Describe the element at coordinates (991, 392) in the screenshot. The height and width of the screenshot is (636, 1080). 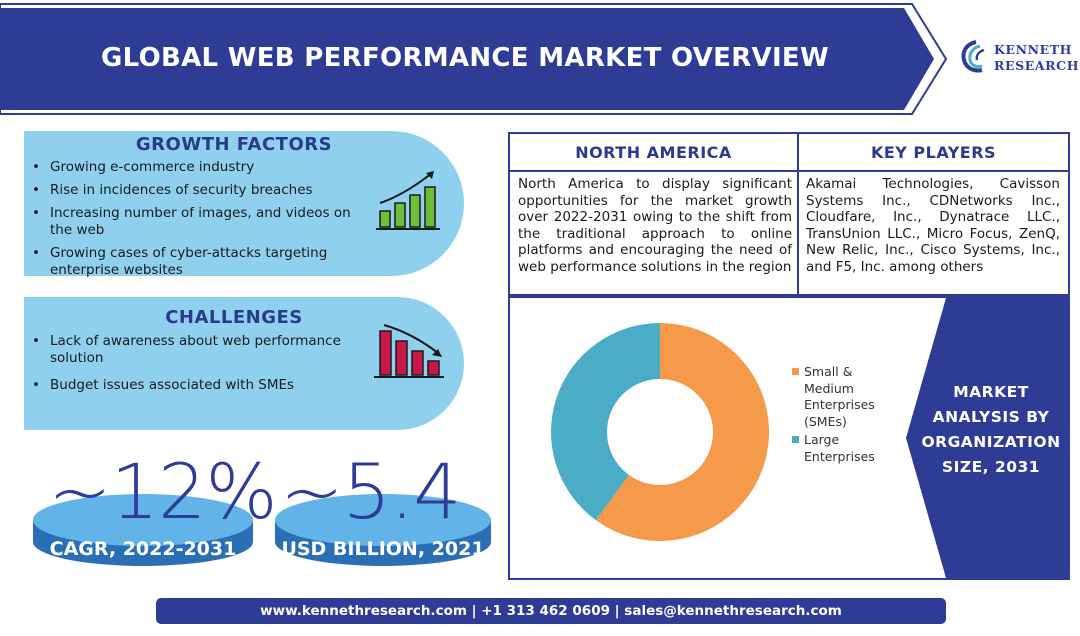
I see `market-analysis-line1: MARKET` at that location.